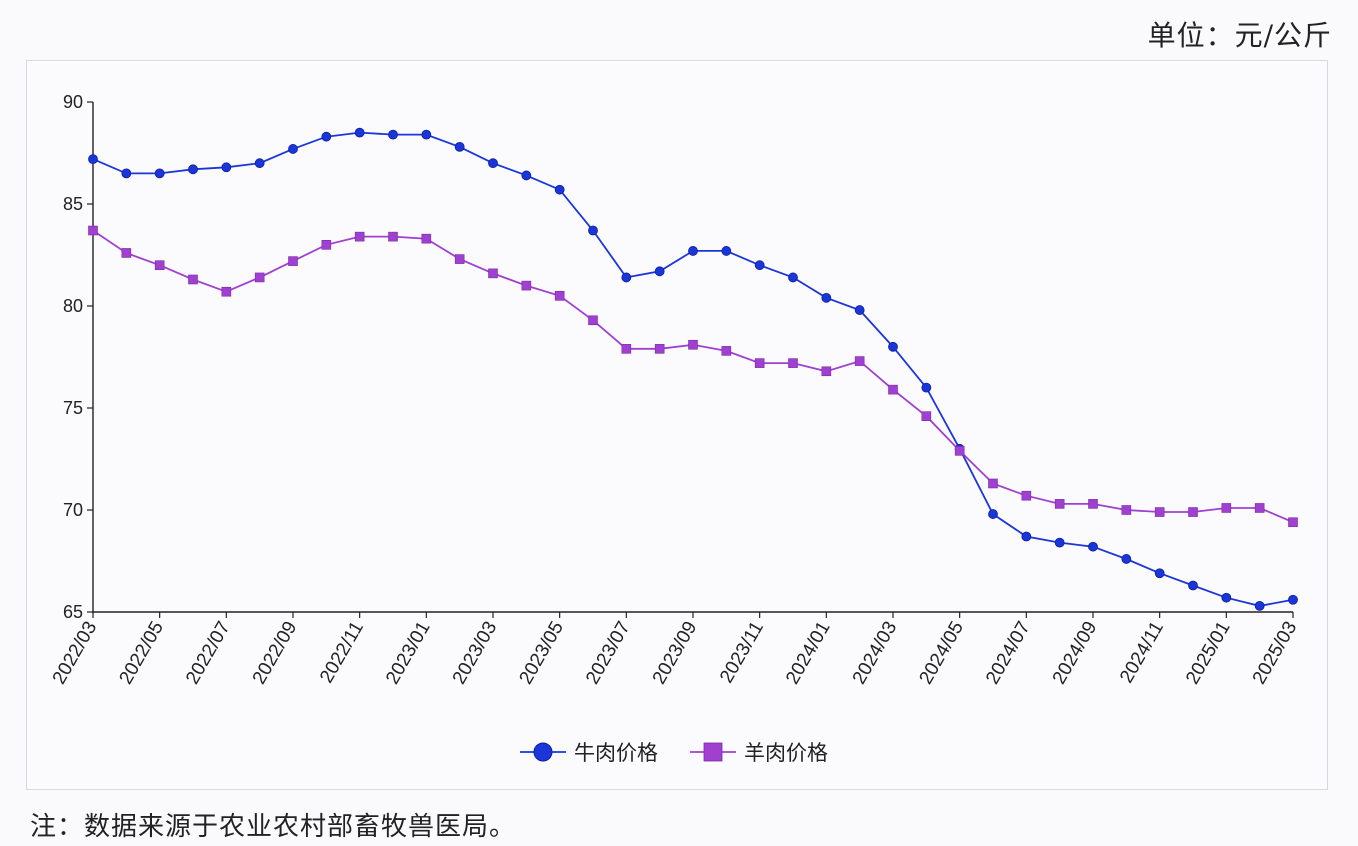 The height and width of the screenshot is (846, 1358). Describe the element at coordinates (941, 653) in the screenshot. I see `x-tick-label: 2024/05` at that location.